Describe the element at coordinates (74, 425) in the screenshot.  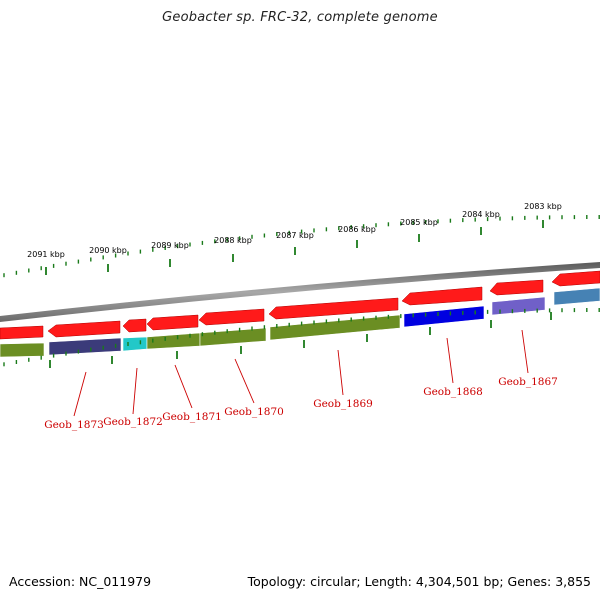
I see `gene-label: Geob_1873` at that location.